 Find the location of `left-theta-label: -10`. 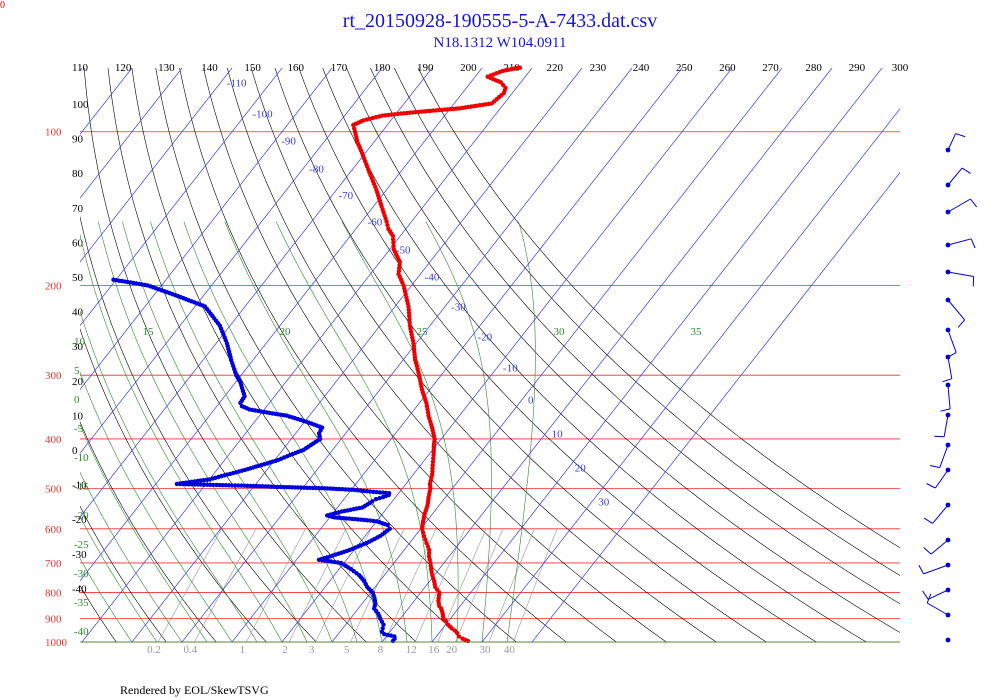

left-theta-label: -10 is located at coordinates (79, 486).